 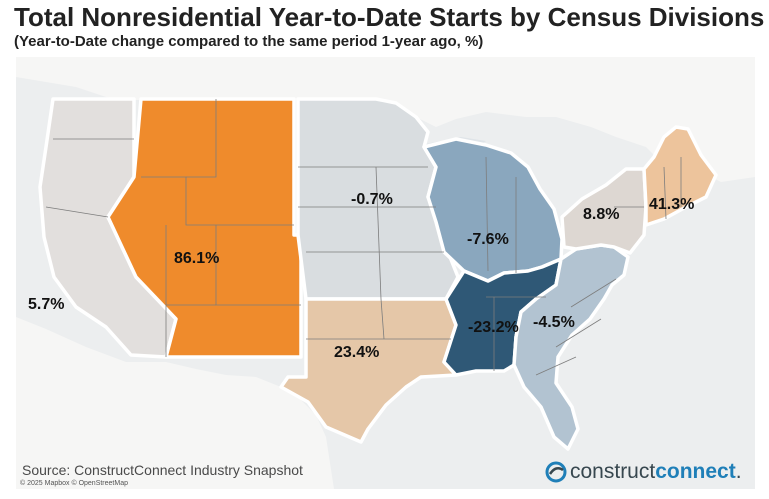 I want to click on label-pacific: 5.7%, so click(x=46, y=304).